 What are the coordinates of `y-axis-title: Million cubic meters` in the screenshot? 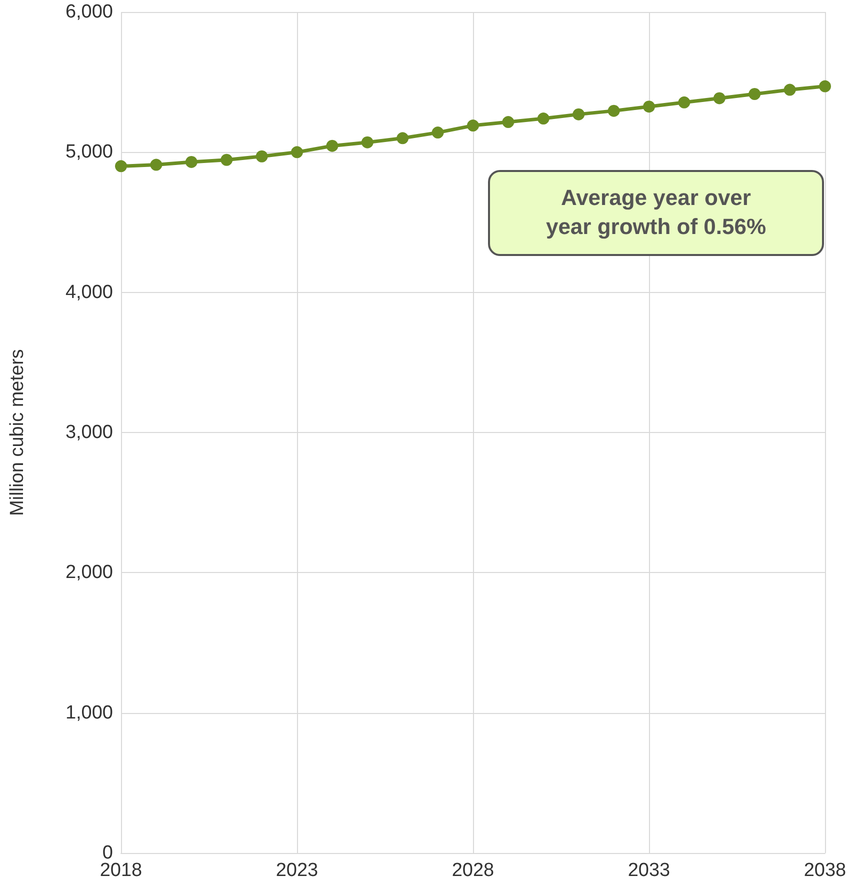 It's located at (17, 432).